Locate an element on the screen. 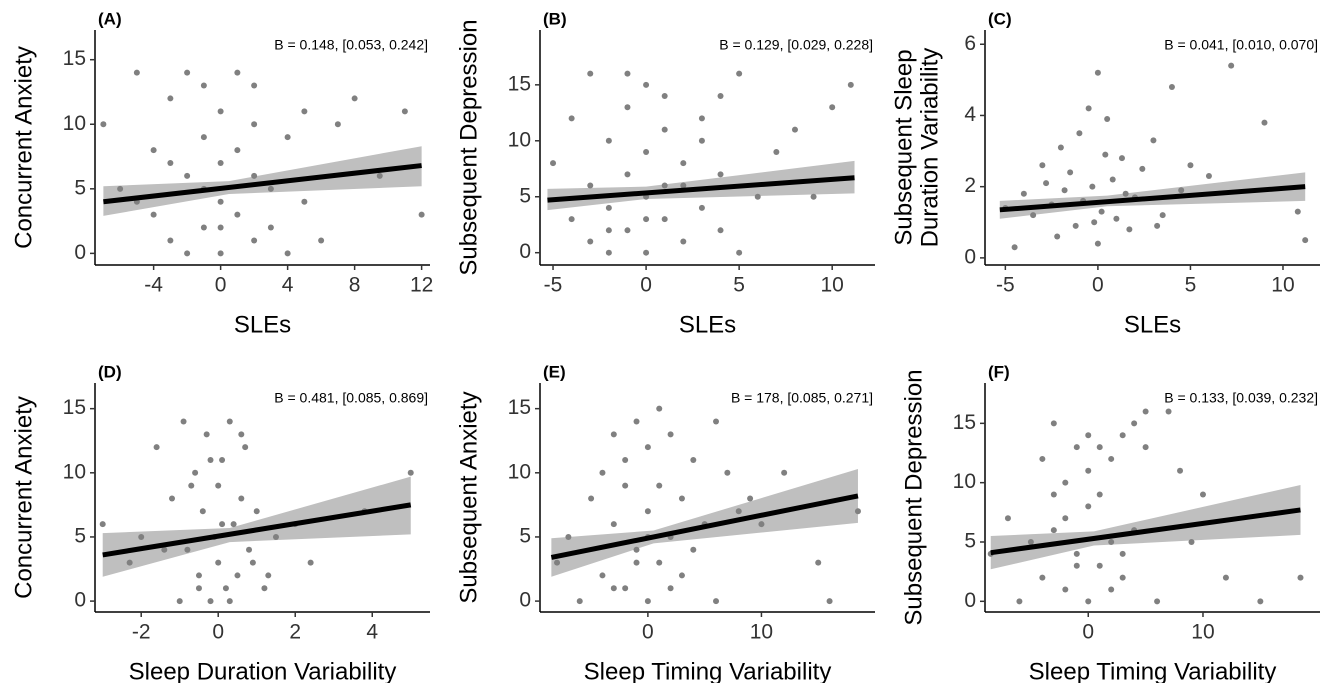 Image resolution: width=1333 pixels, height=683 pixels. confidence-band is located at coordinates (262, 181).